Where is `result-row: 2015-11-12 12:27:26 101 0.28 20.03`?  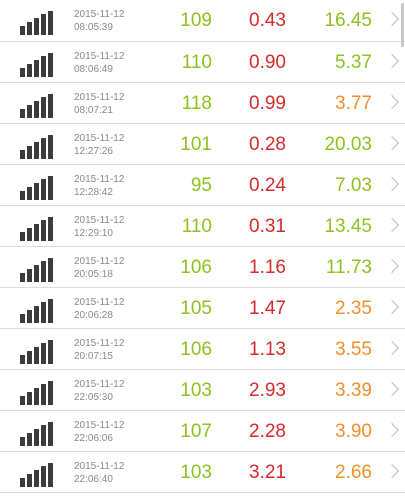 result-row: 2015-11-12 12:27:26 101 0.28 20.03 is located at coordinates (202, 144).